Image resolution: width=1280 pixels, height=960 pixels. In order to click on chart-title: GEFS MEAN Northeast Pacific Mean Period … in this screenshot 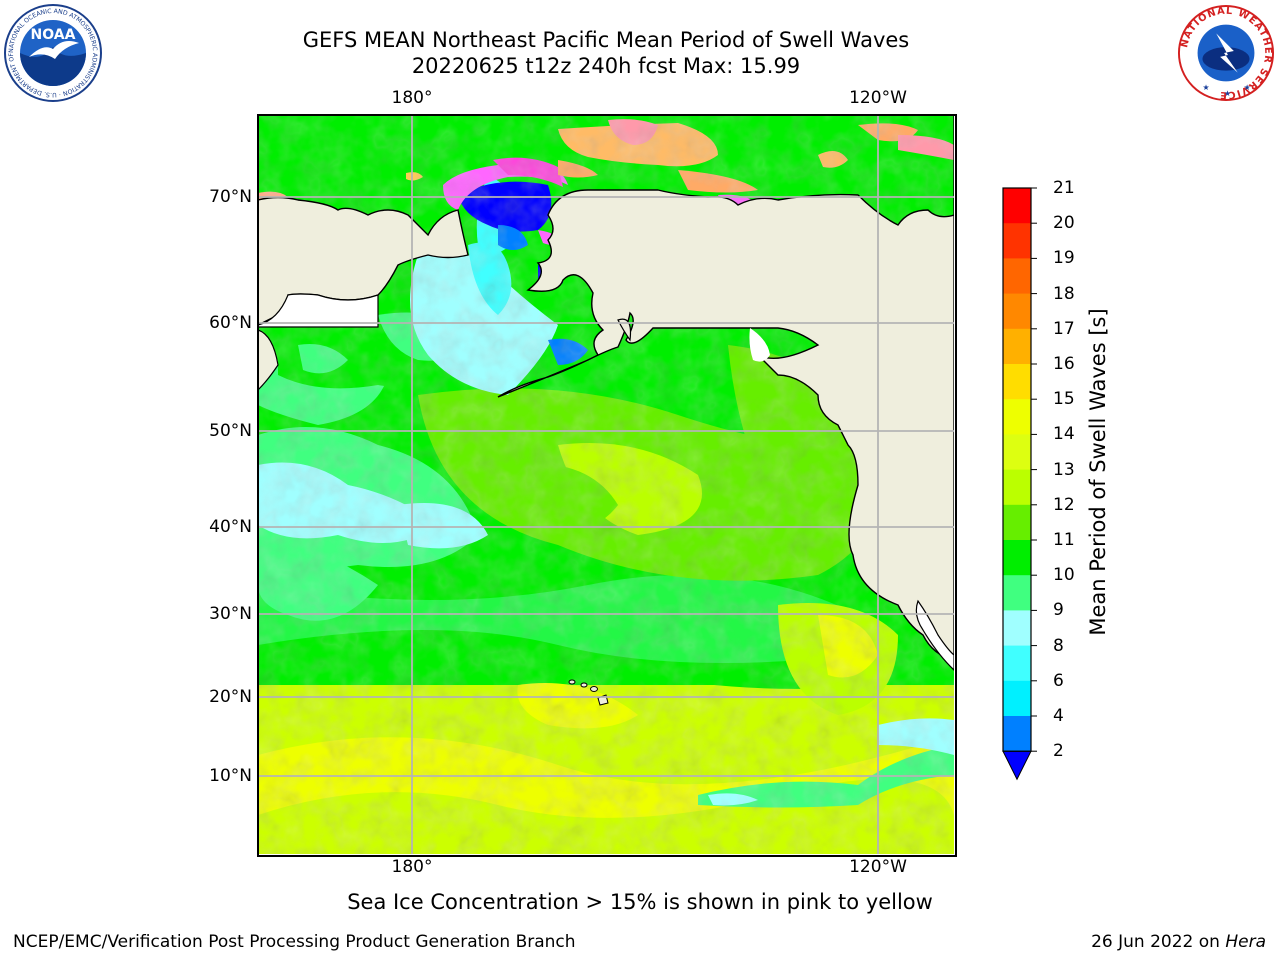, I will do `click(606, 40)`.